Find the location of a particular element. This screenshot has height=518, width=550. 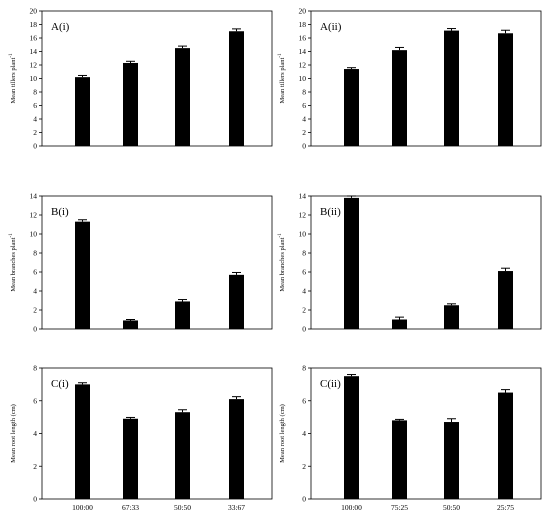

chart-panel-4: 0 2 4 6 8 10 12 14 Mean branches plant-1 B(ii) is located at coordinates (410, 263).